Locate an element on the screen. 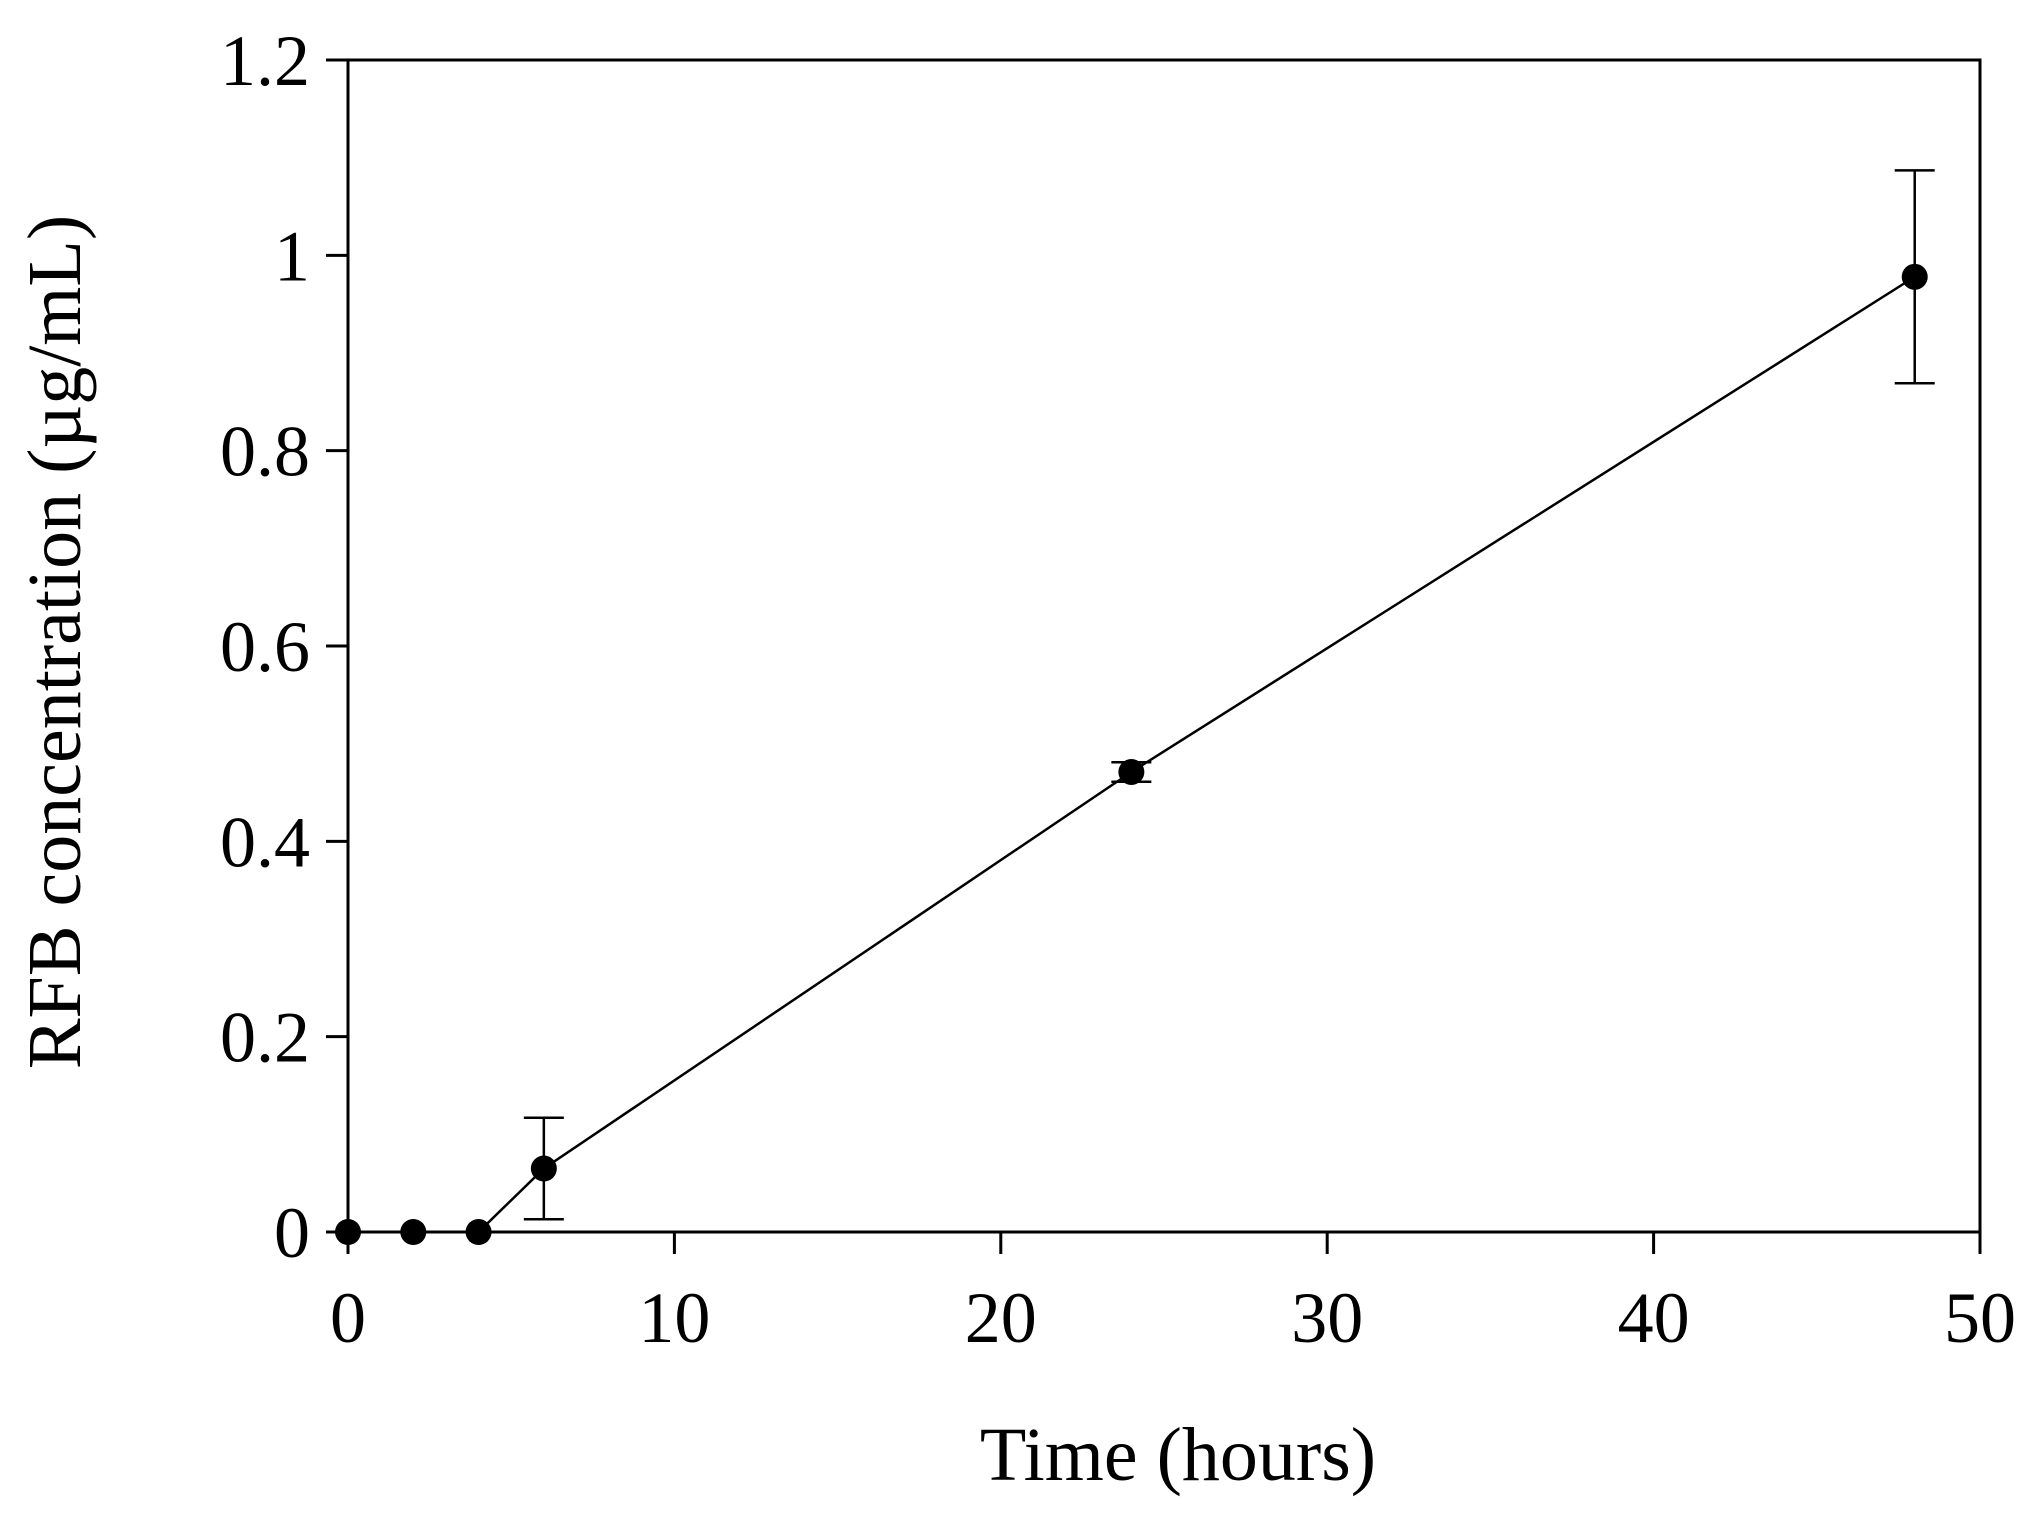 The width and height of the screenshot is (2039, 1527). y-axis-title: RFB concentration (µg/mL) is located at coordinates (55, 642).